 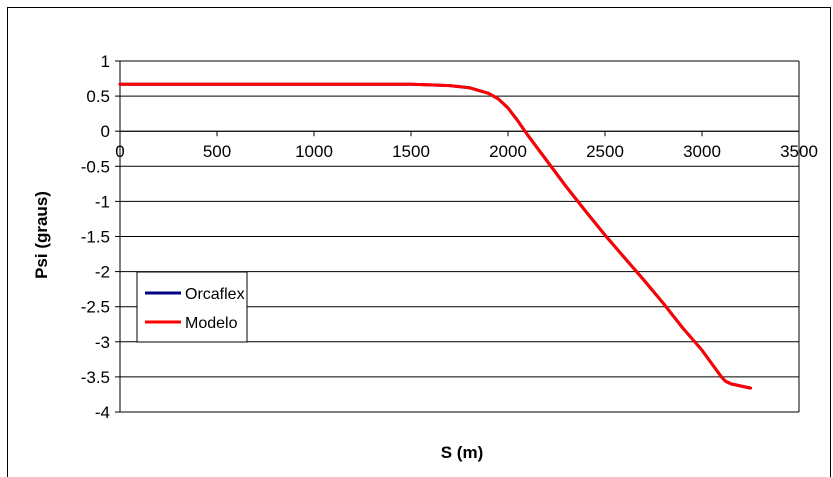 I want to click on y-tick-label: -0.5, so click(x=95, y=166).